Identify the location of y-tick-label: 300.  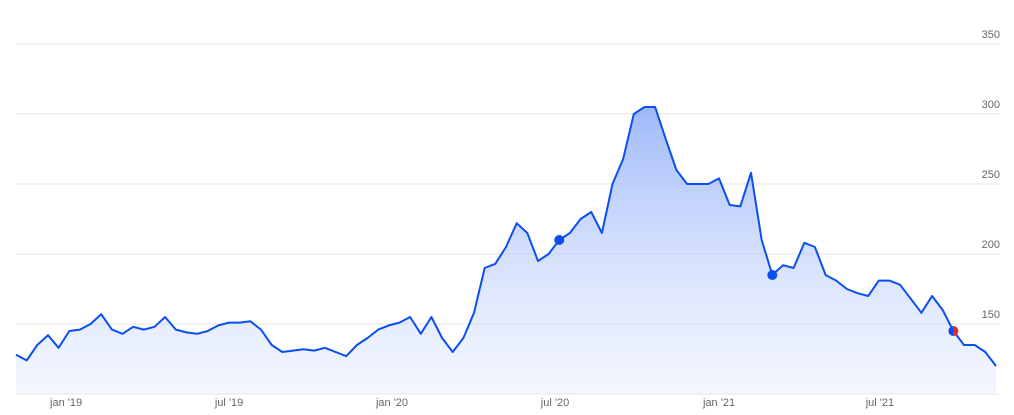
(991, 105).